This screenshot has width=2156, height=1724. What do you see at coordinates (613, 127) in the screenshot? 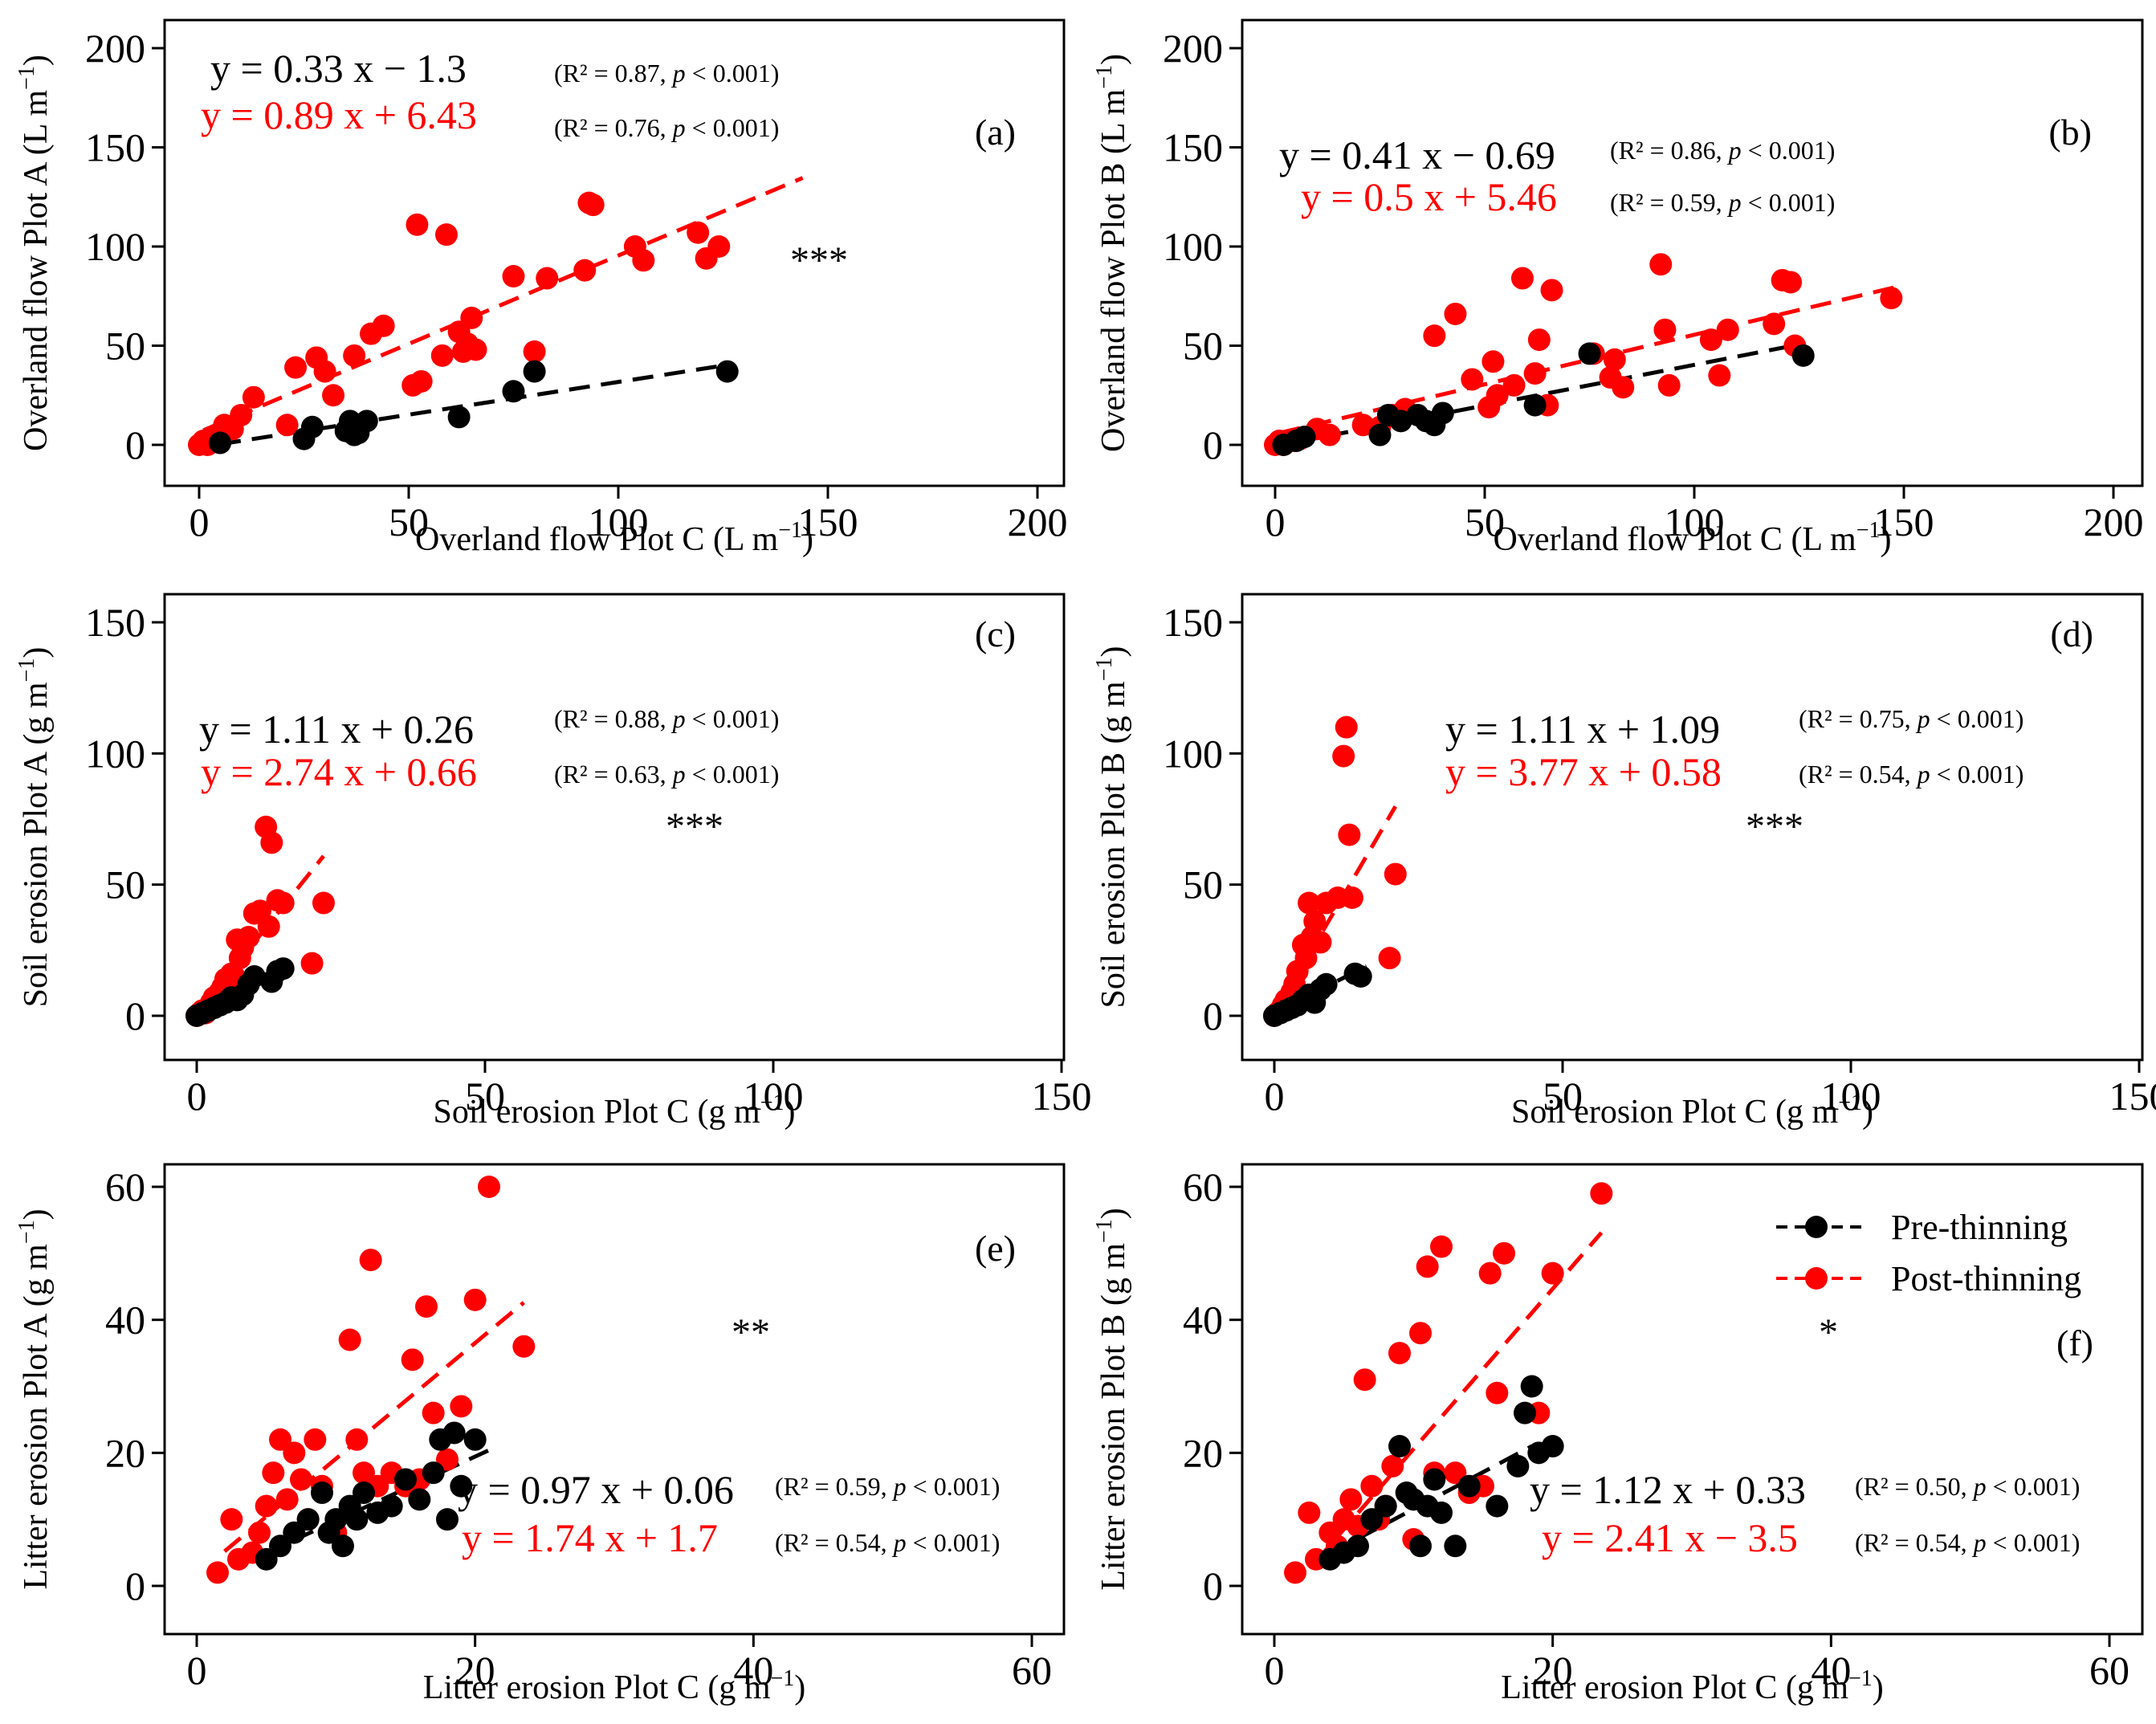
I see `stat-fragment: (R² = 0.76,` at bounding box center [613, 127].